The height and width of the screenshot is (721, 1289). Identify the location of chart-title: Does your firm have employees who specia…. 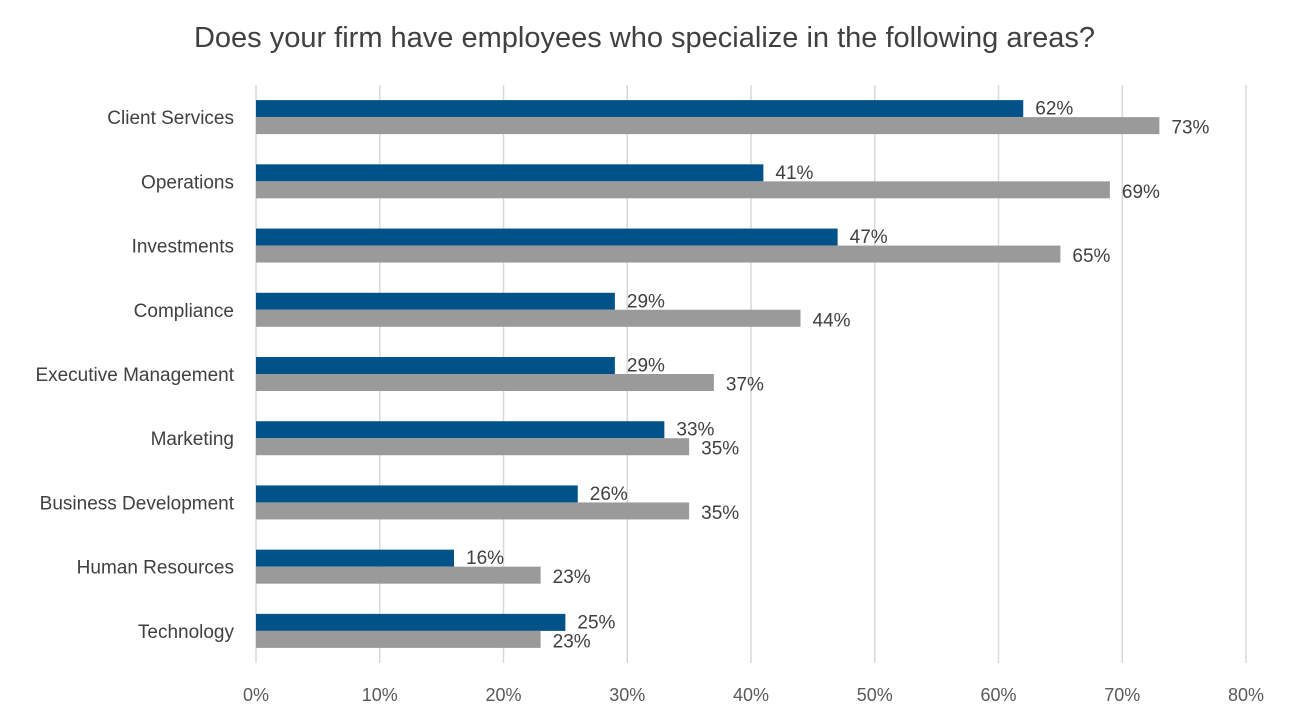
(644, 38).